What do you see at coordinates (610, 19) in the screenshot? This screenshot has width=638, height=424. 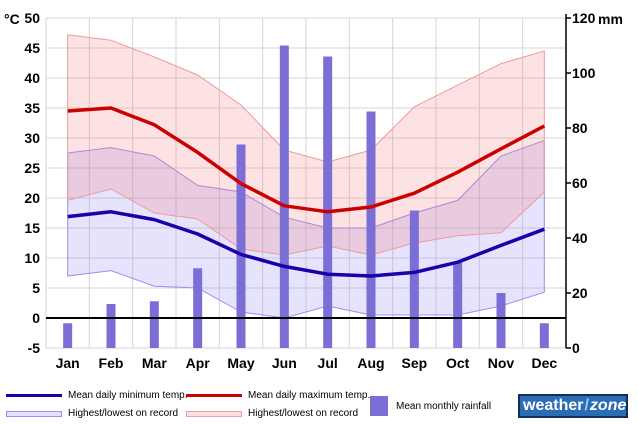 I see `right-axis-unit: mm` at bounding box center [610, 19].